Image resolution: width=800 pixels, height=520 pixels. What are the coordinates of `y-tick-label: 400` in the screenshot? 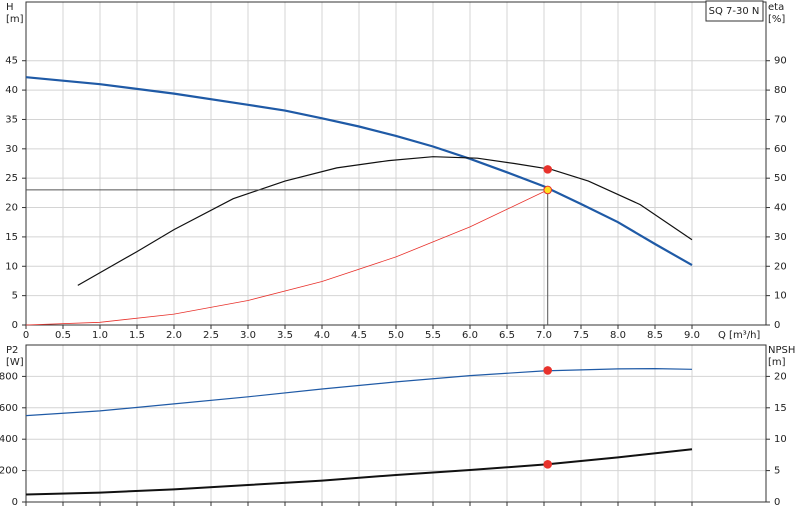 It's located at (9, 439).